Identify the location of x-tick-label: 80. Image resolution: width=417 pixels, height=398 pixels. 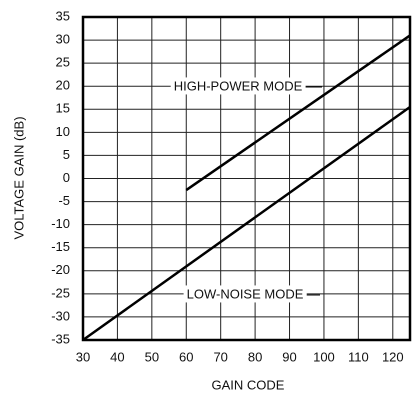
(255, 356).